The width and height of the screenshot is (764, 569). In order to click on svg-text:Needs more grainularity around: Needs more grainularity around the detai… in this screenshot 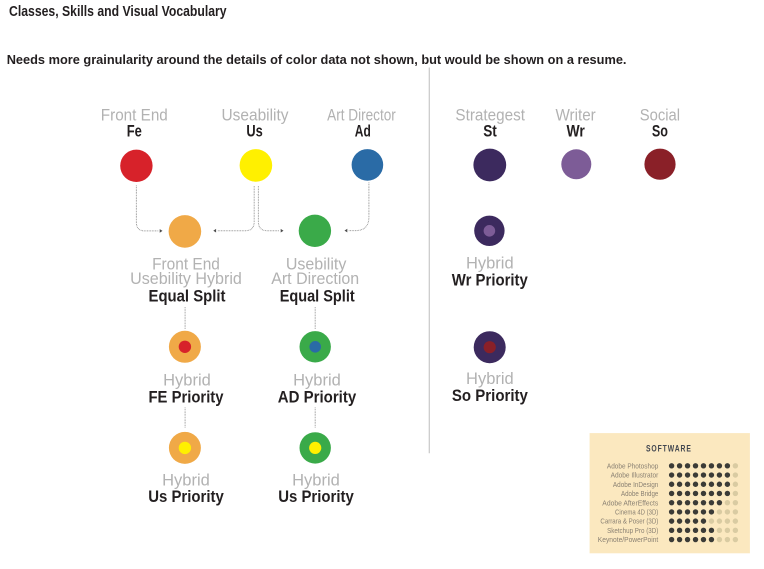, I will do `click(317, 59)`.